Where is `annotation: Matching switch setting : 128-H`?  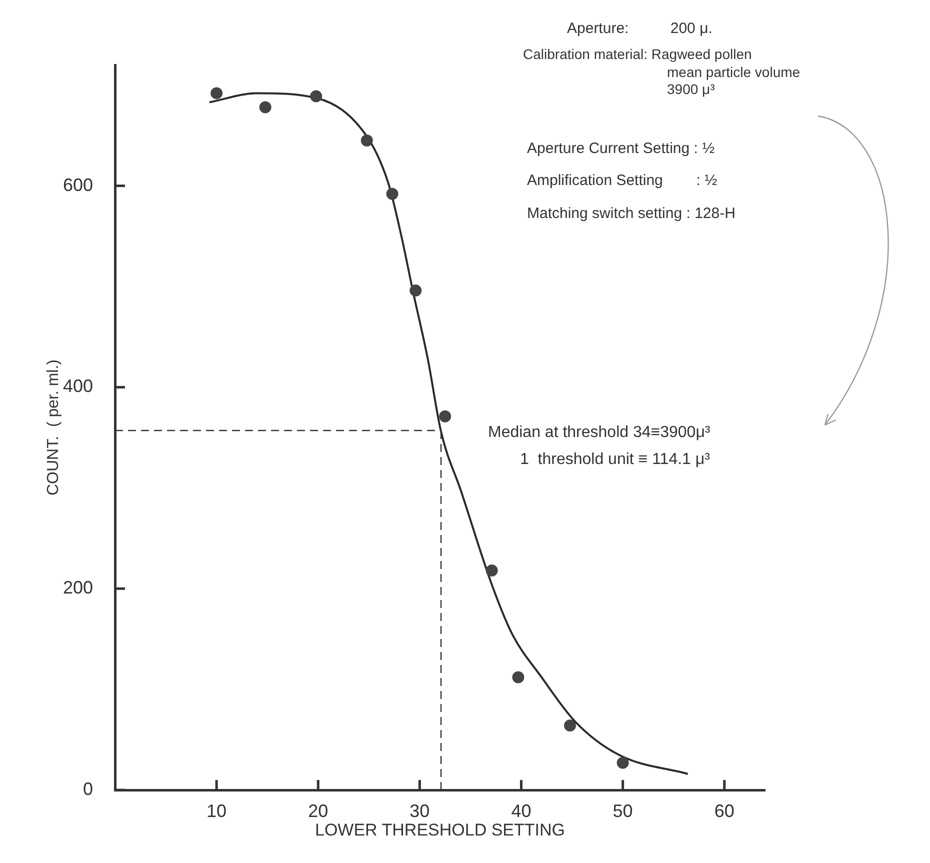 annotation: Matching switch setting : 128-H is located at coordinates (631, 214).